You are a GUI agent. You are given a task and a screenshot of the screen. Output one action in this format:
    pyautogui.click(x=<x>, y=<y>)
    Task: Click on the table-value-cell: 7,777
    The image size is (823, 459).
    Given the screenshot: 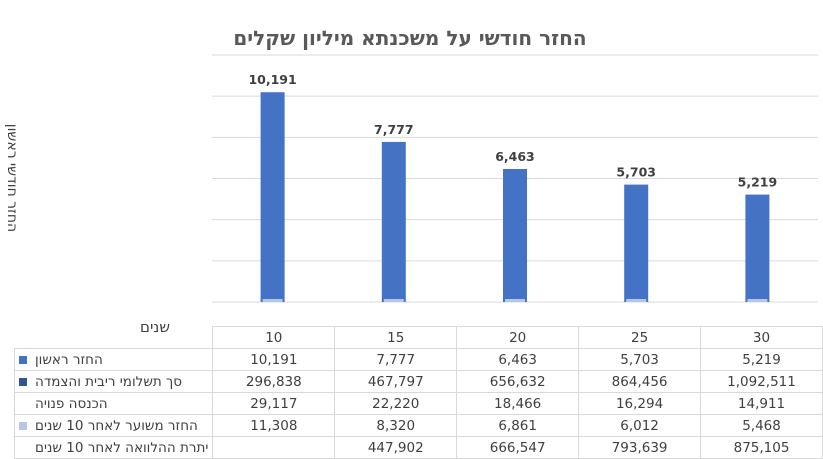 What is the action you would take?
    pyautogui.click(x=396, y=359)
    